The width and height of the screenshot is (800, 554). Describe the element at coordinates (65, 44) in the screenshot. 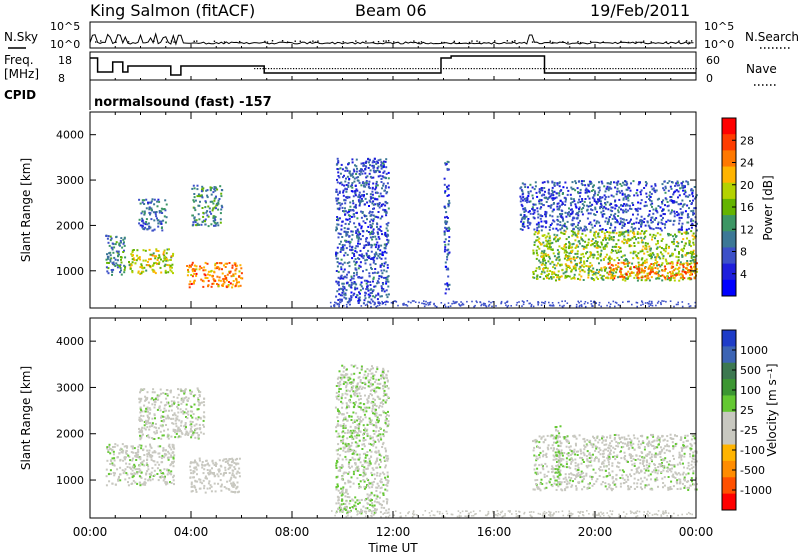

I see `nsky-tick-bottom: 10^0` at that location.